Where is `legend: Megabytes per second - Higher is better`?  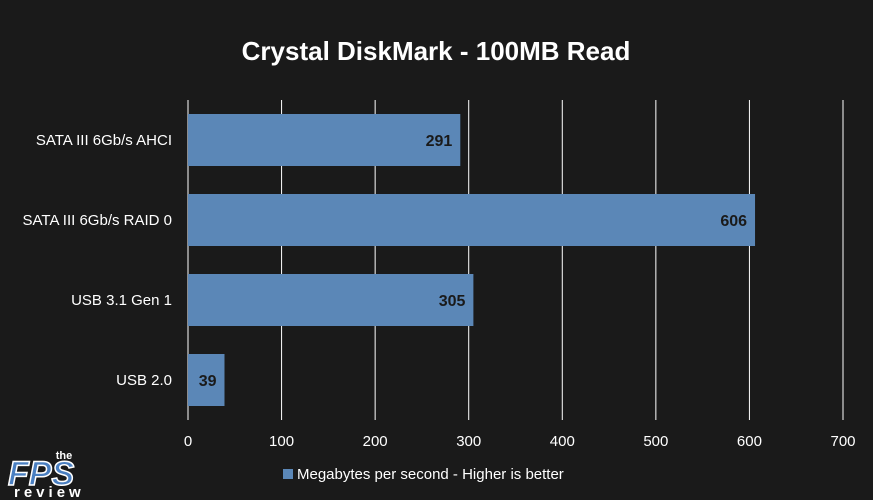 legend: Megabytes per second - Higher is better is located at coordinates (423, 474).